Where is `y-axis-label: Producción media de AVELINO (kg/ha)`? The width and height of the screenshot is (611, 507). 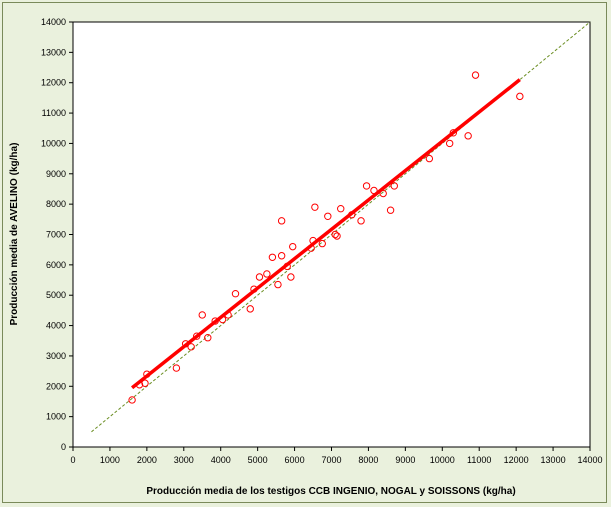
y-axis-label: Producción media de AVELINO (kg/ha) is located at coordinates (14, 234).